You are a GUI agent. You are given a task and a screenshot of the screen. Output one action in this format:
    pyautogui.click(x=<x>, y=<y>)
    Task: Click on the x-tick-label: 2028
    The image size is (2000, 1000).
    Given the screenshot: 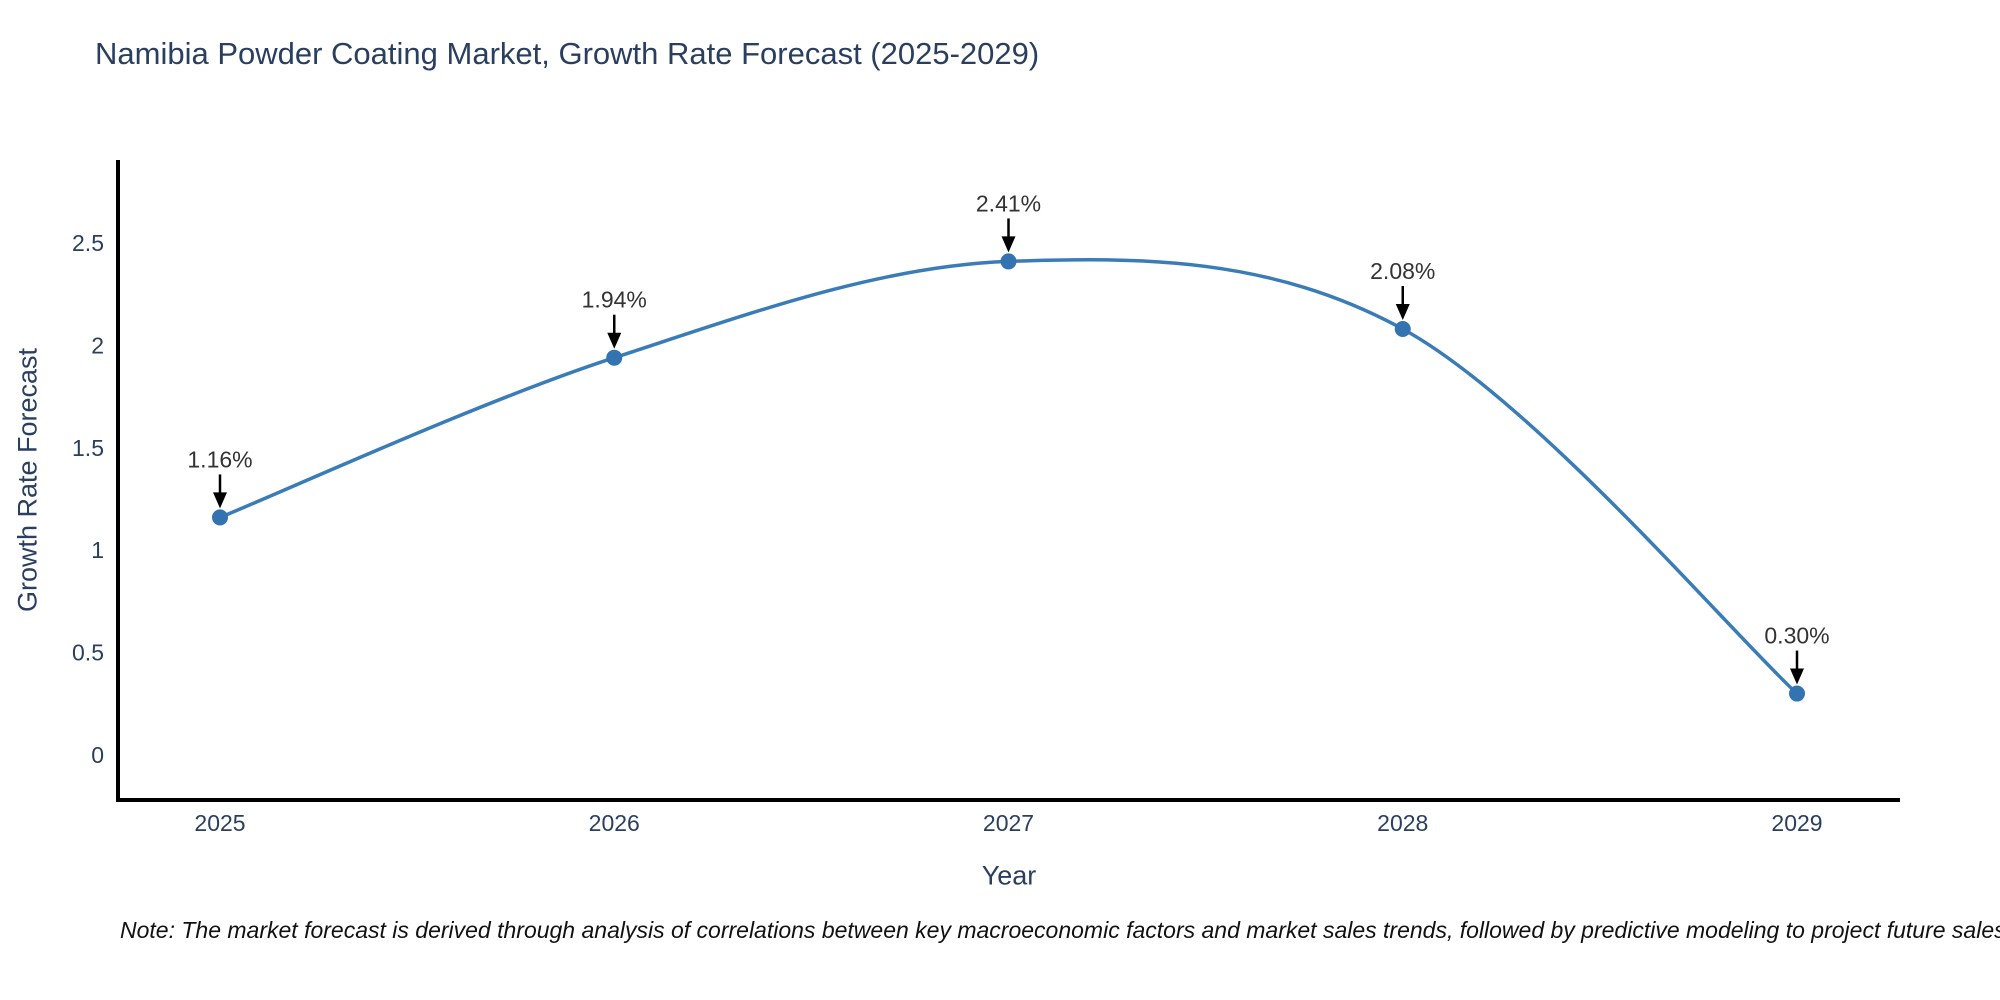 What is the action you would take?
    pyautogui.click(x=1402, y=823)
    